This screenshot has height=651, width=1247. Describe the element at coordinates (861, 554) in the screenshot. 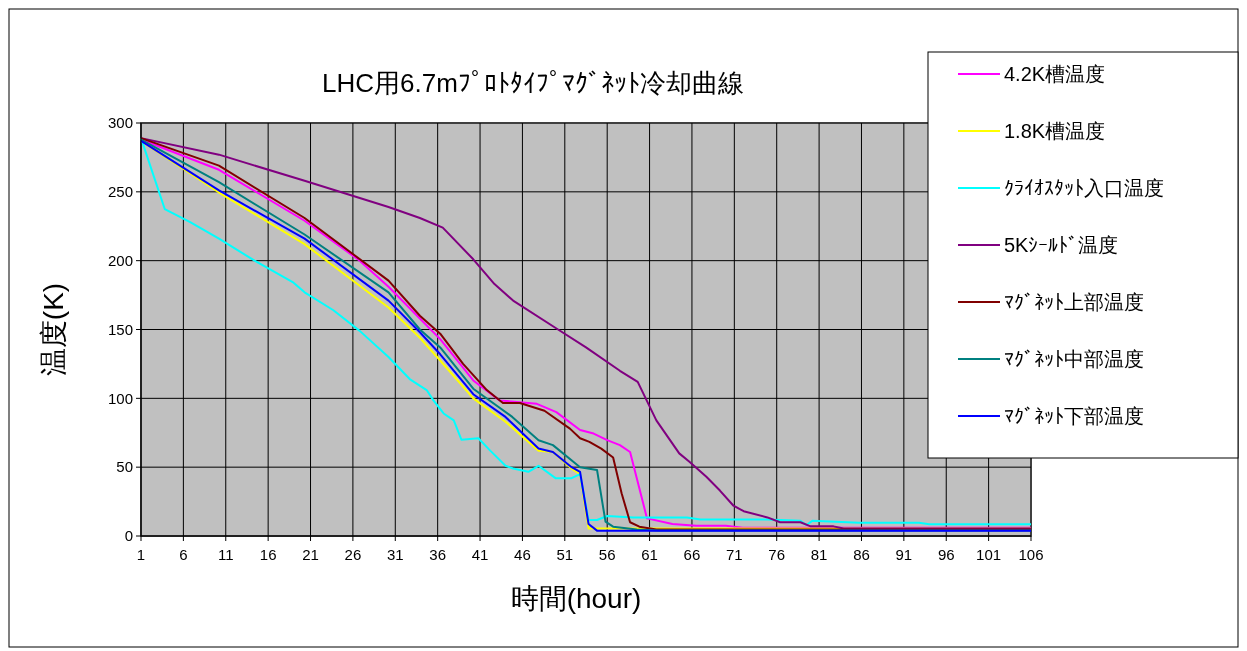

I see `x-tick-label: 86` at that location.